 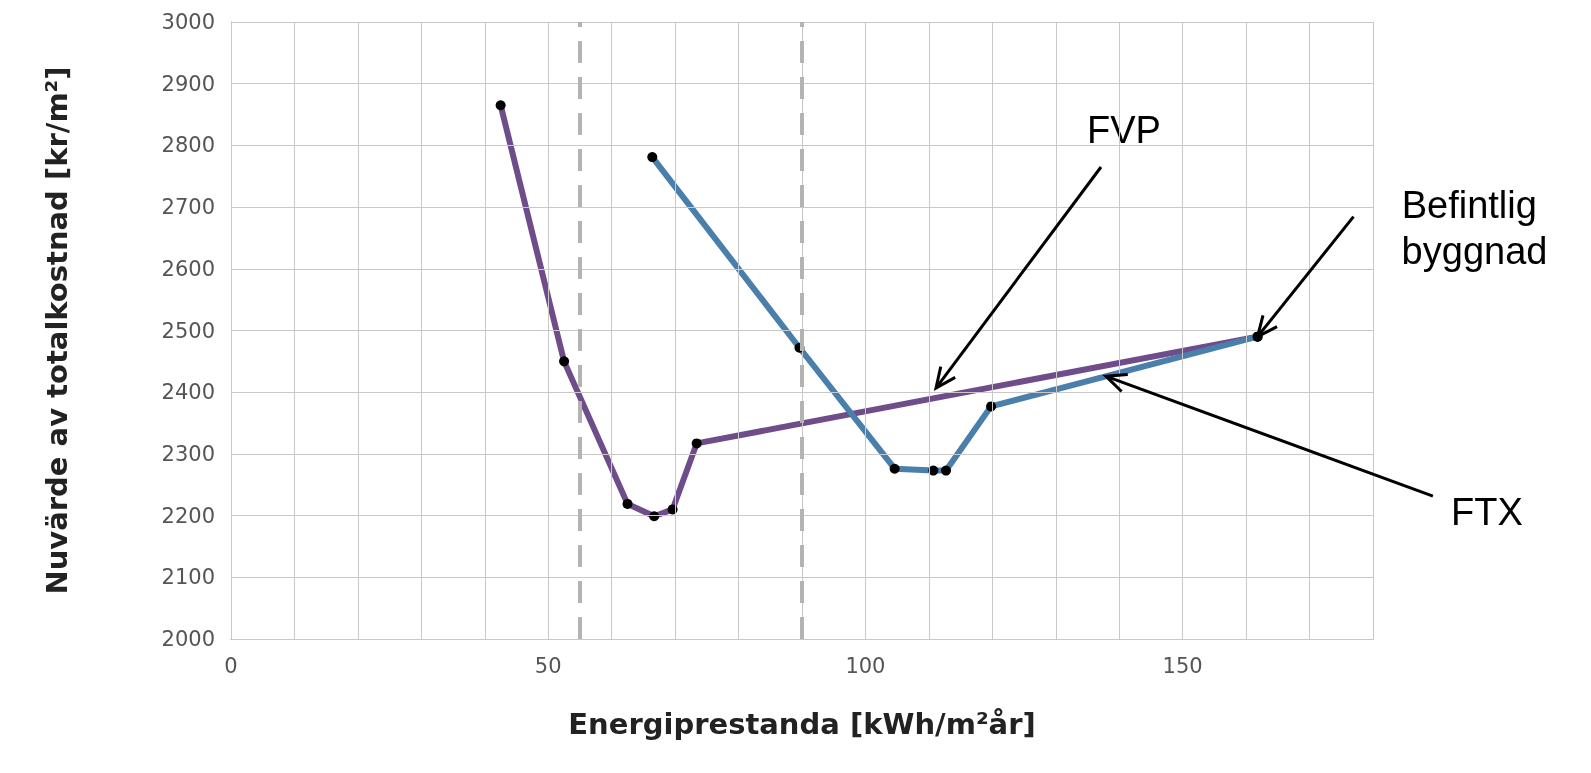 What do you see at coordinates (56, 330) in the screenshot?
I see `y-axis-title: Nuvärde av totalkostnad [kr/m²]` at bounding box center [56, 330].